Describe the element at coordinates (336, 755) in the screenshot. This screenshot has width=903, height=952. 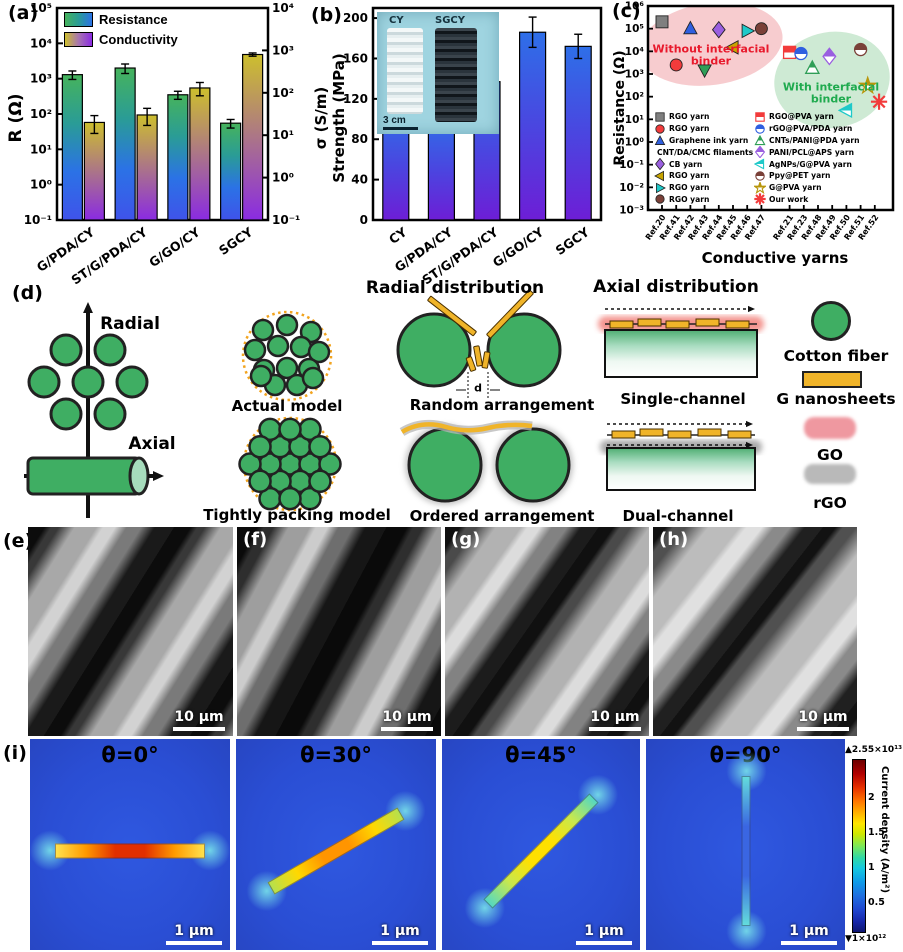
I see `sim-title: θ=30°` at that location.